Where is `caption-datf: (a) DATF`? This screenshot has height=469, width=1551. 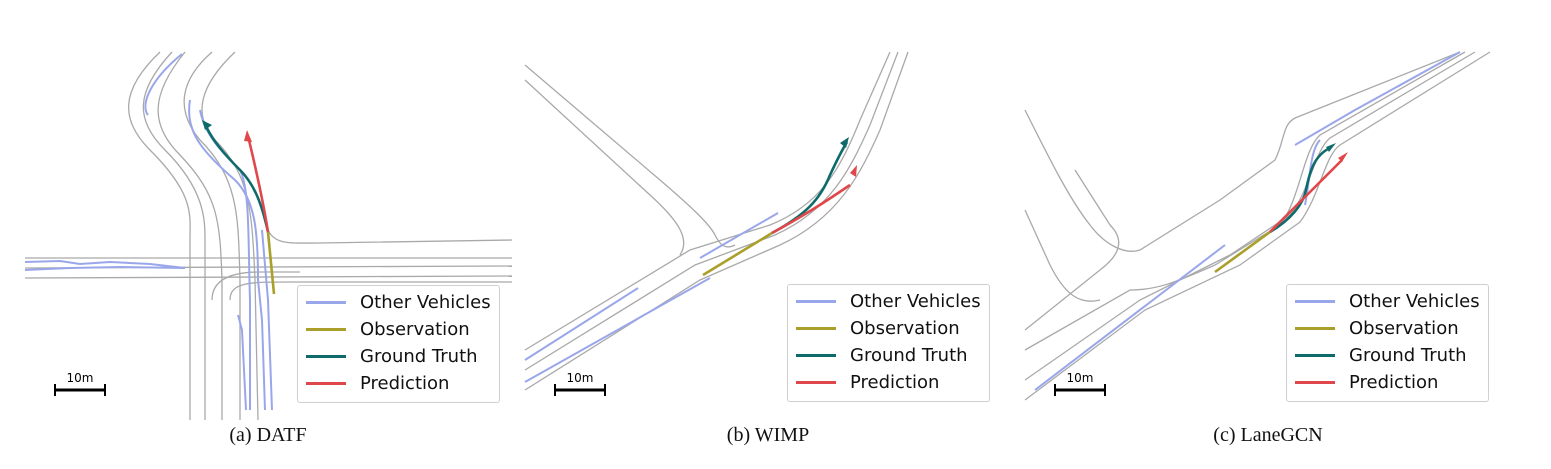 caption-datf: (a) DATF is located at coordinates (268, 435).